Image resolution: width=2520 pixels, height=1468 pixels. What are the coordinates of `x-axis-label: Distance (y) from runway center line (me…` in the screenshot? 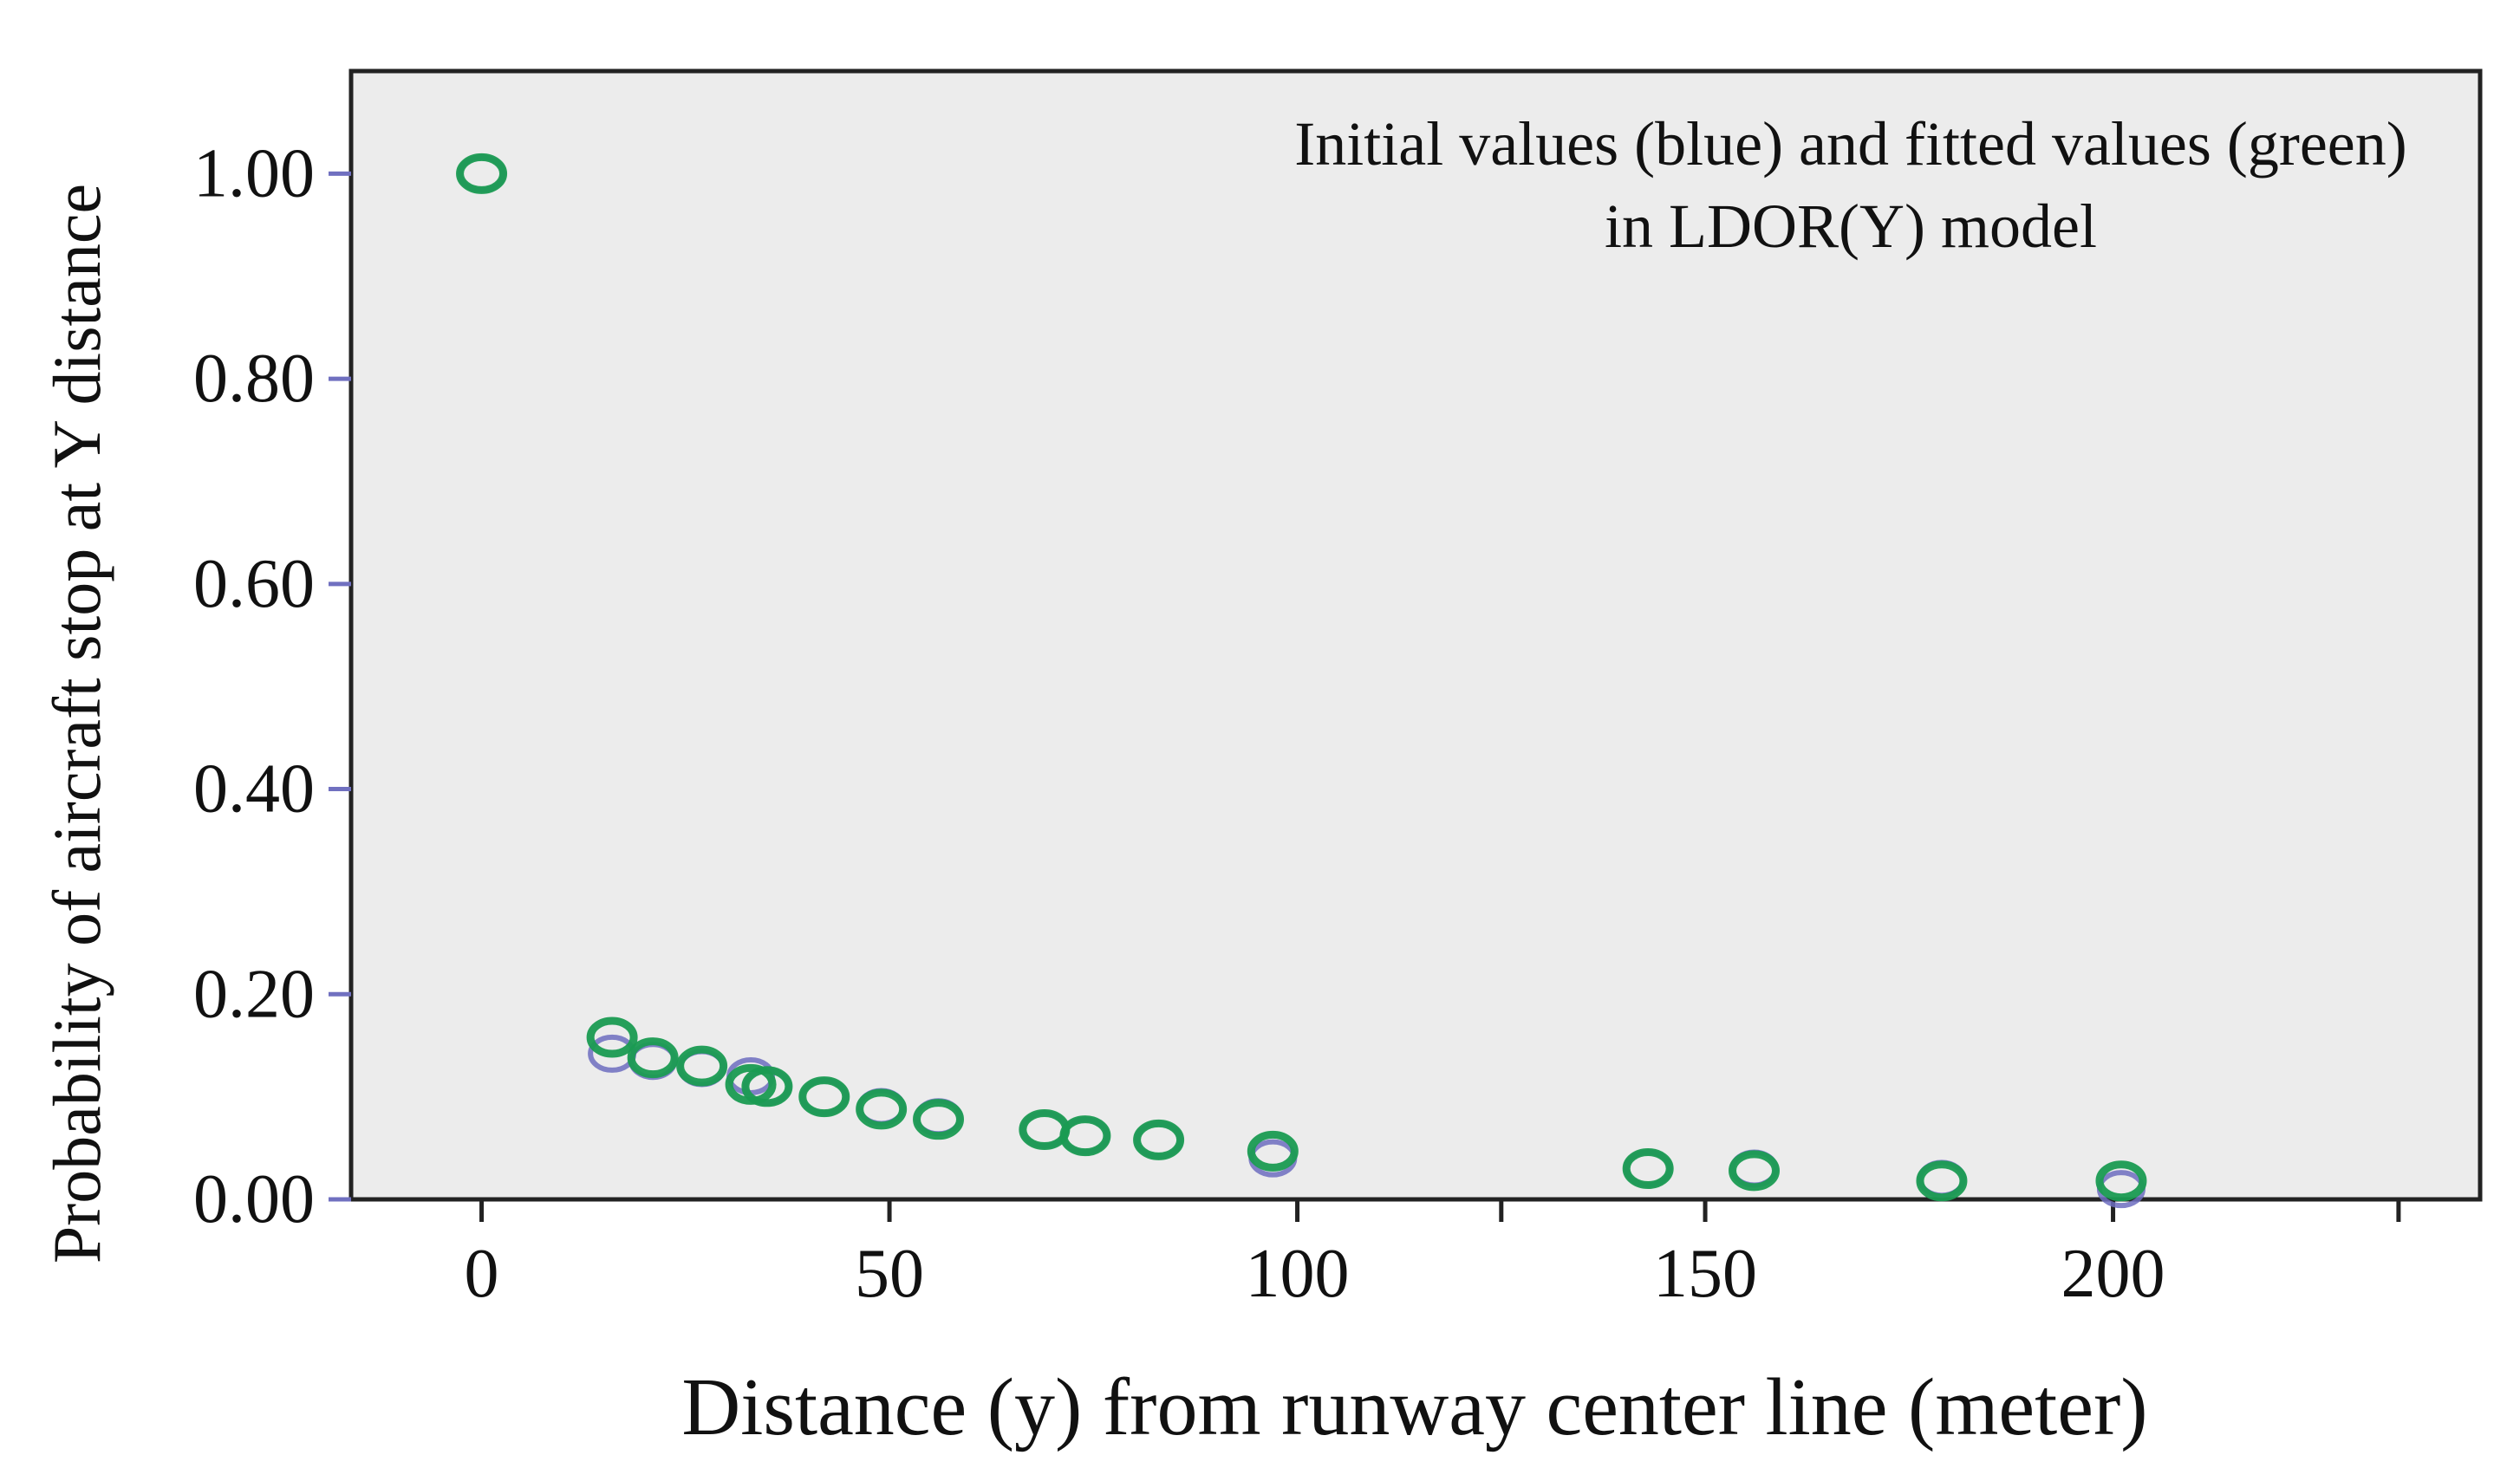 It's located at (1414, 1407).